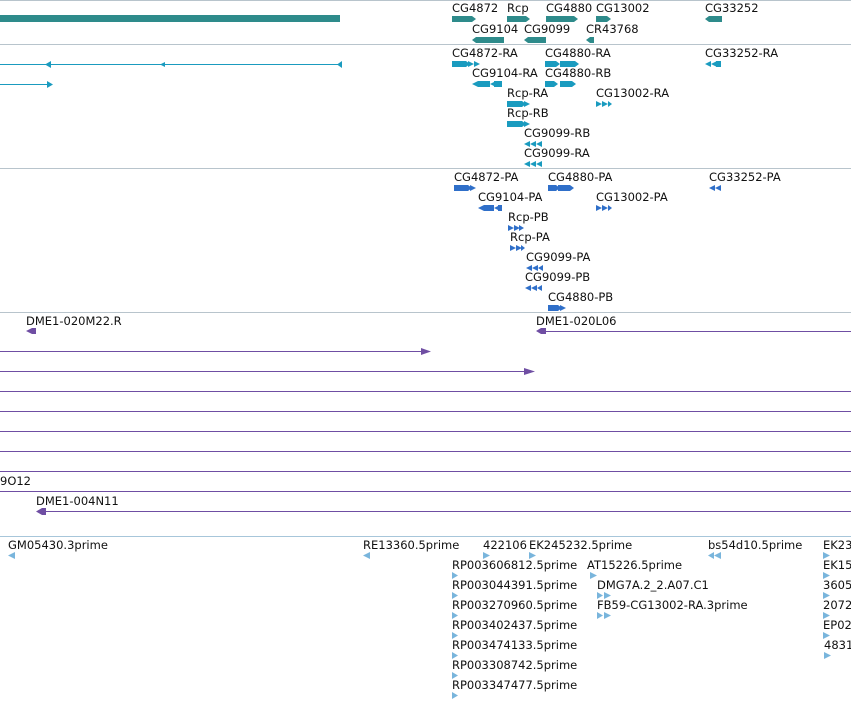 The width and height of the screenshot is (851, 701). I want to click on clone-label-dme1-020l06: DME1-020L06, so click(576, 321).